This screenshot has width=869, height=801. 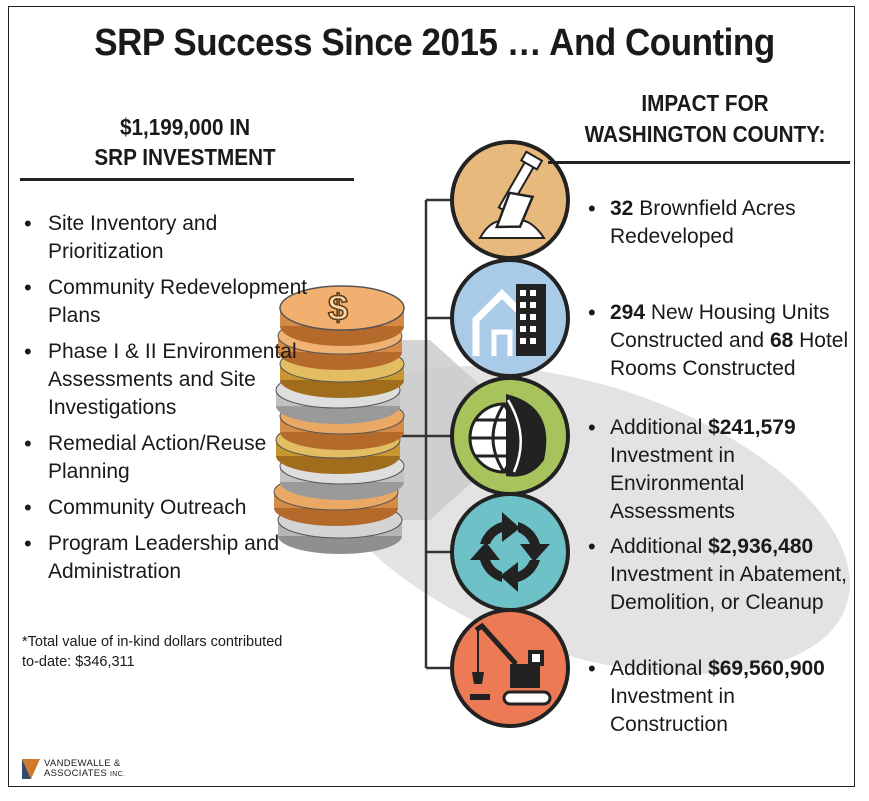 I want to click on impact-acres: • 32 Brownfield Acres Redeveloped, so click(x=692, y=222).